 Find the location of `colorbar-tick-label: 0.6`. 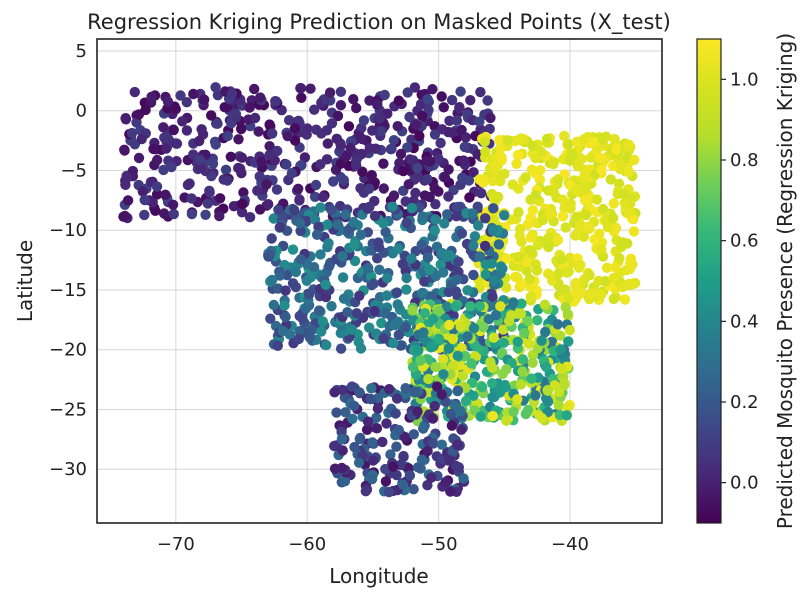

colorbar-tick-label: 0.6 is located at coordinates (744, 241).